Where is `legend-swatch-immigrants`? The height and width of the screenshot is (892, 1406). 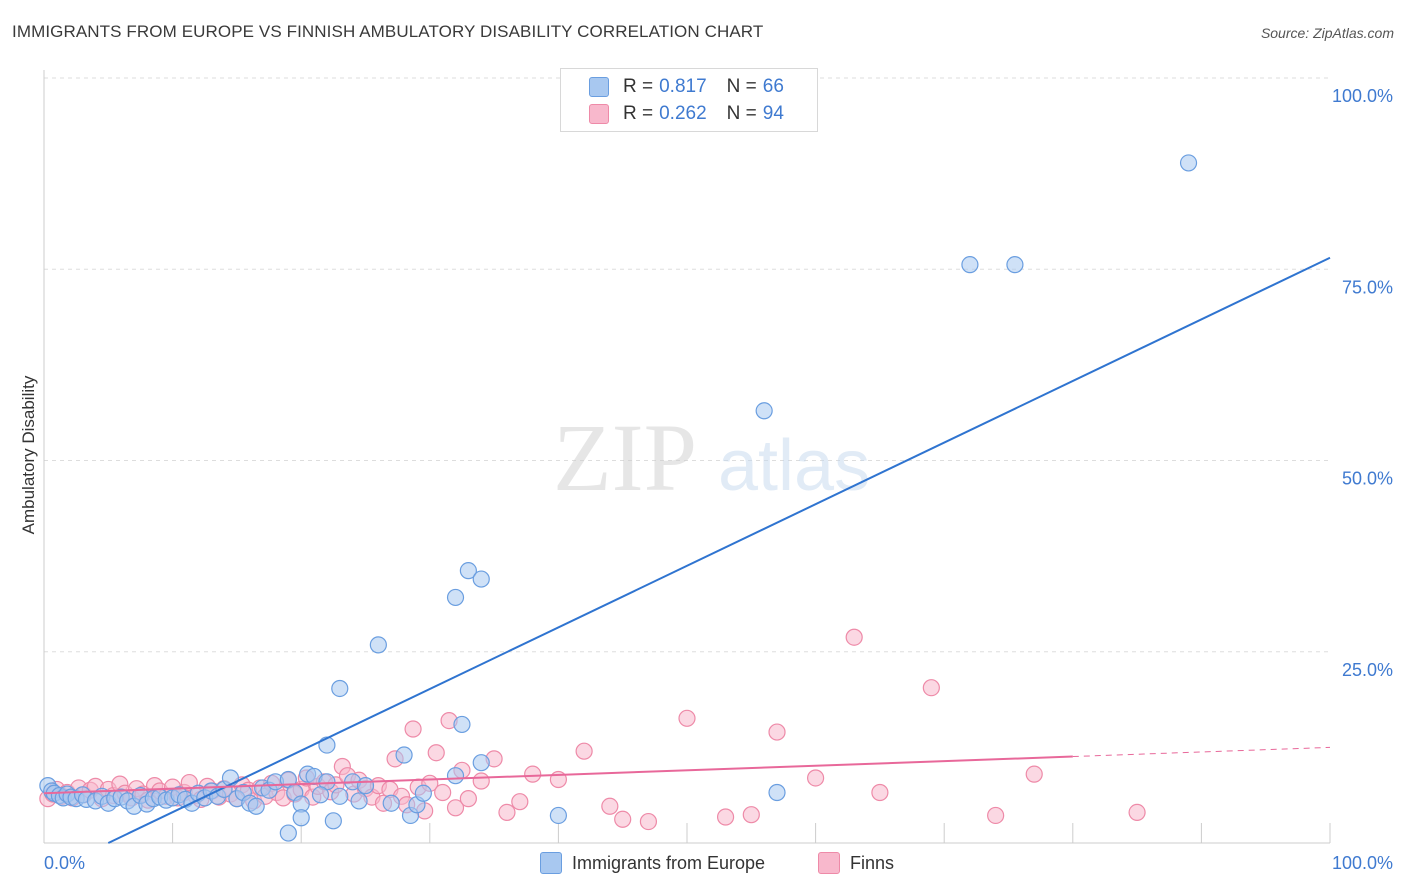 legend-swatch-immigrants is located at coordinates (551, 863).